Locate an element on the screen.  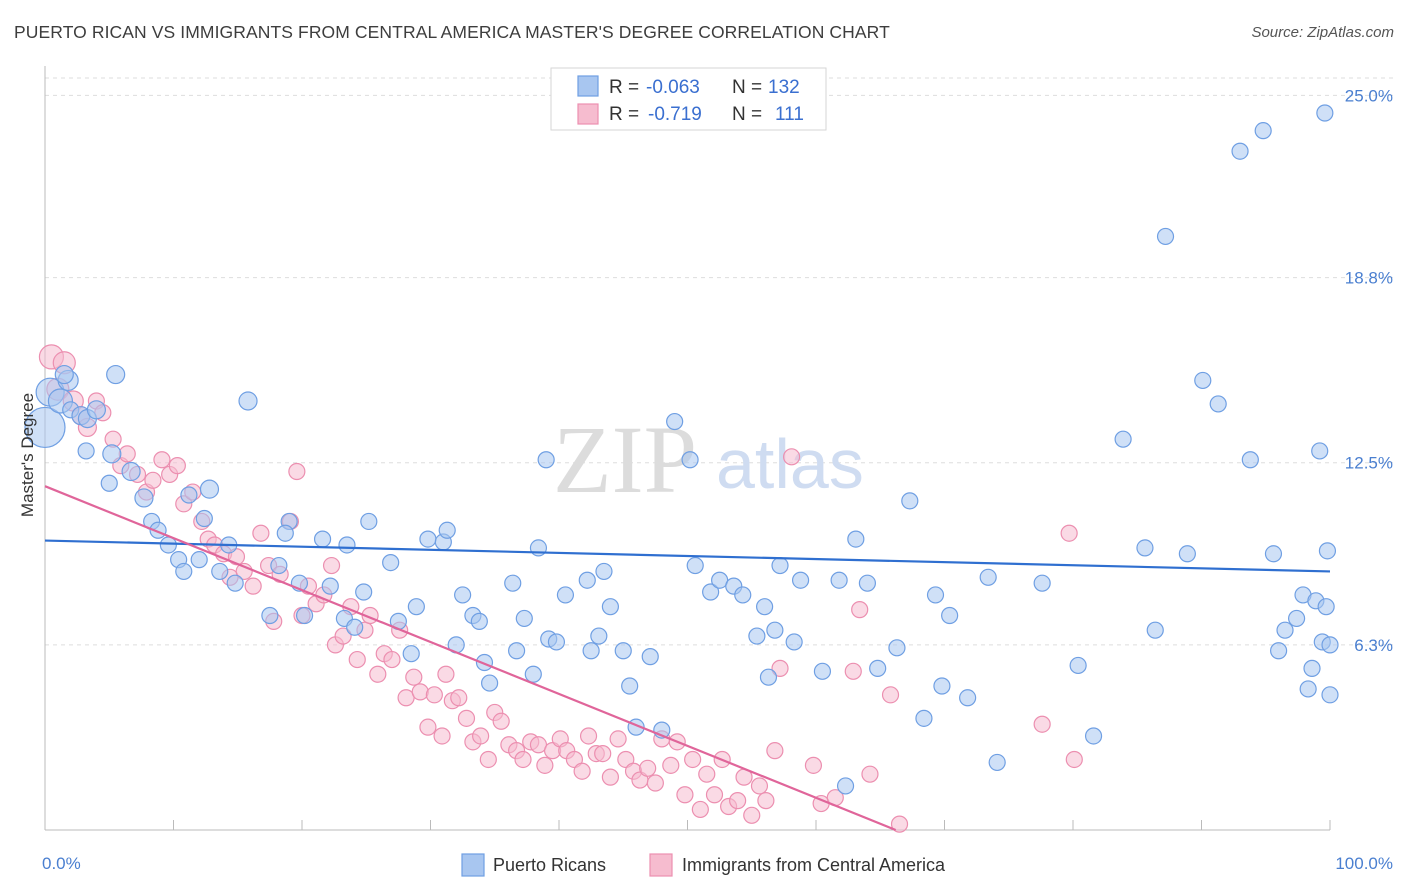
bottom-legend-label-central-america: Immigrants from Central America is located at coordinates (814, 865).